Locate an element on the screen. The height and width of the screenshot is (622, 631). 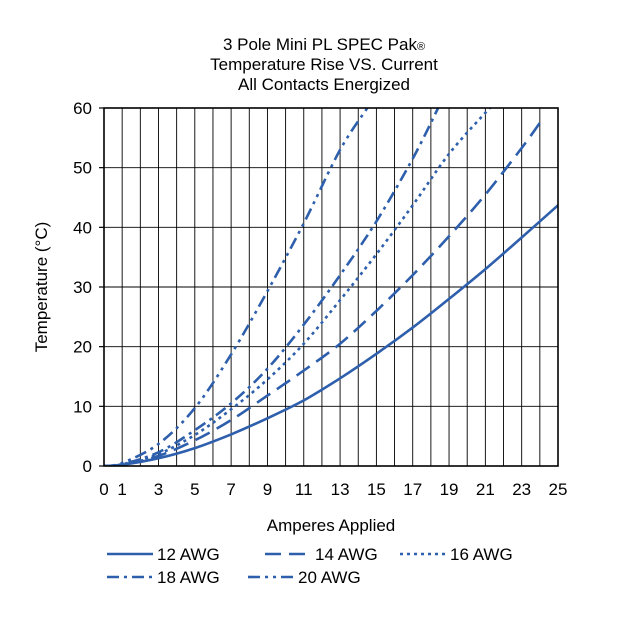
legend-item-20-awg: 20 AWG is located at coordinates (304, 577).